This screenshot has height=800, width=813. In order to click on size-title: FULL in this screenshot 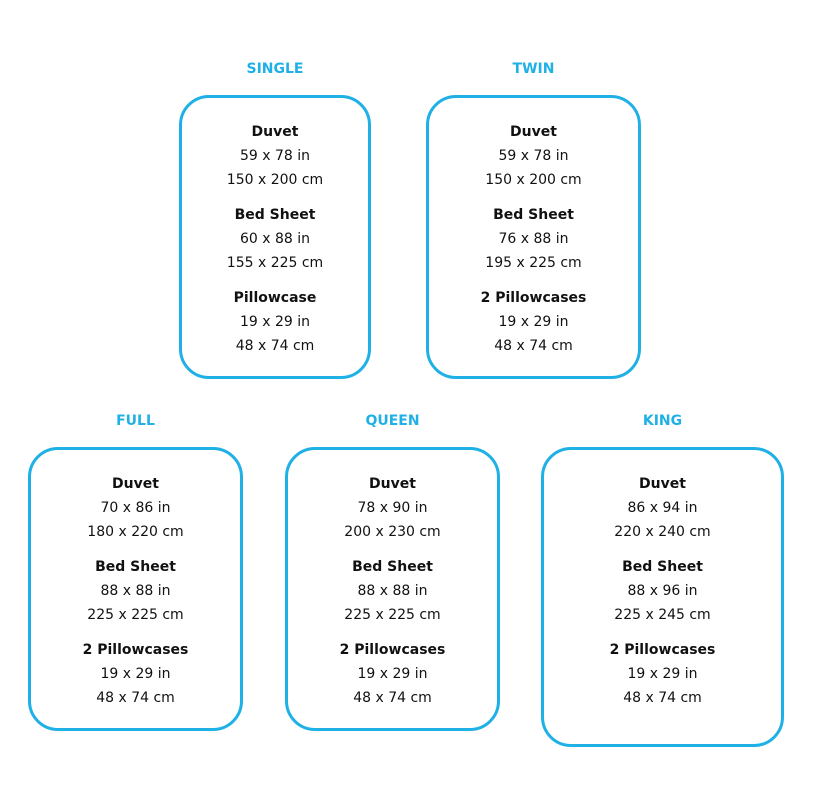, I will do `click(135, 421)`.